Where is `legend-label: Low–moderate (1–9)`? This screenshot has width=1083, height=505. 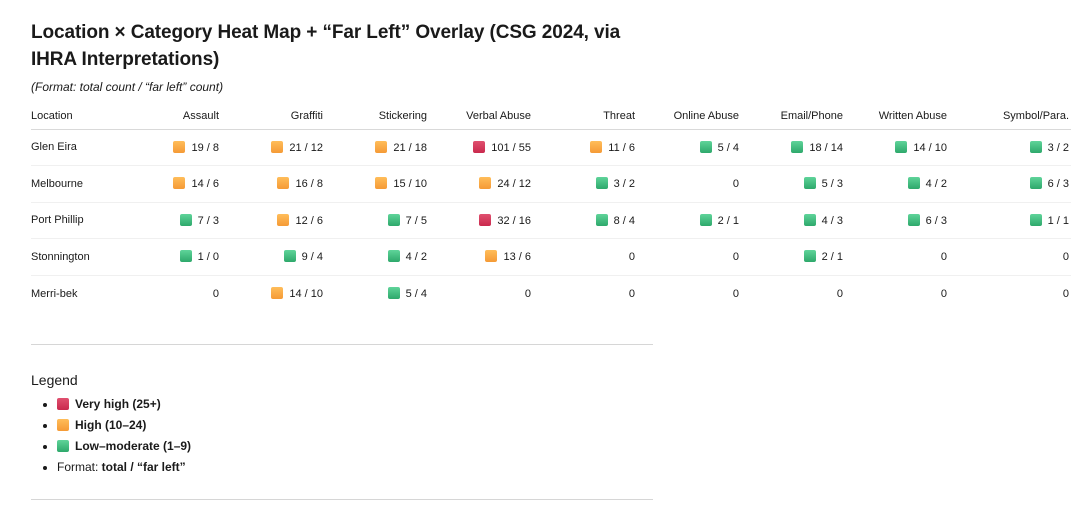
legend-label: Low–moderate (1–9) is located at coordinates (133, 446).